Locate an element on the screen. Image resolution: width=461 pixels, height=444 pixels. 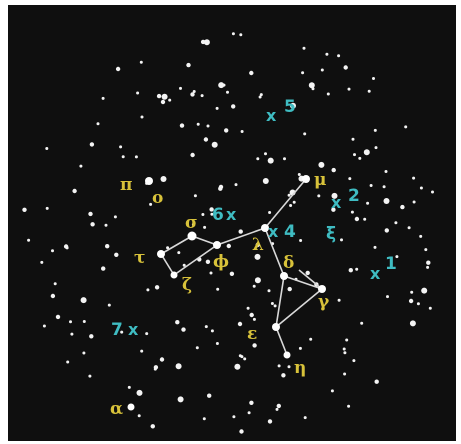
star-delta is located at coordinates (284, 276).